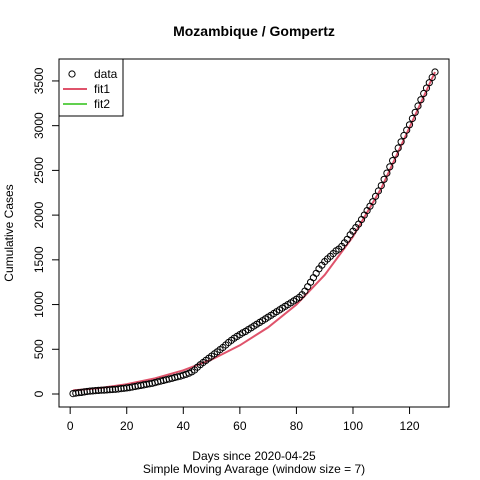 Image resolution: width=480 pixels, height=480 pixels. I want to click on x-tick-label: 100, so click(353, 426).